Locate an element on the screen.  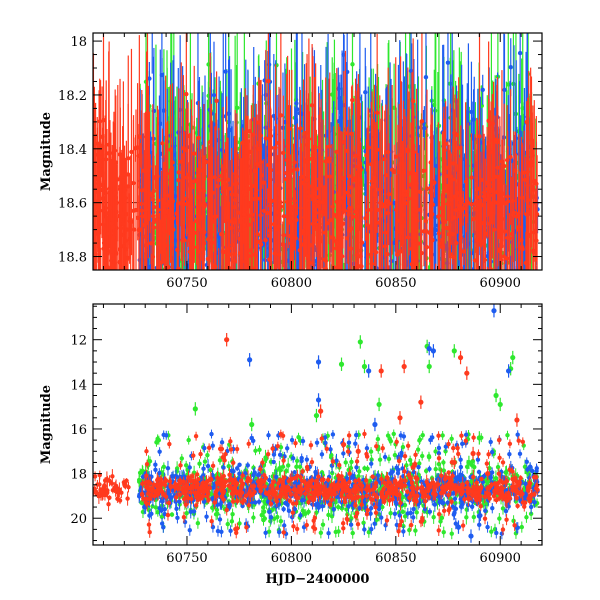
y-tick-label: 18.6 is located at coordinates (72, 204).